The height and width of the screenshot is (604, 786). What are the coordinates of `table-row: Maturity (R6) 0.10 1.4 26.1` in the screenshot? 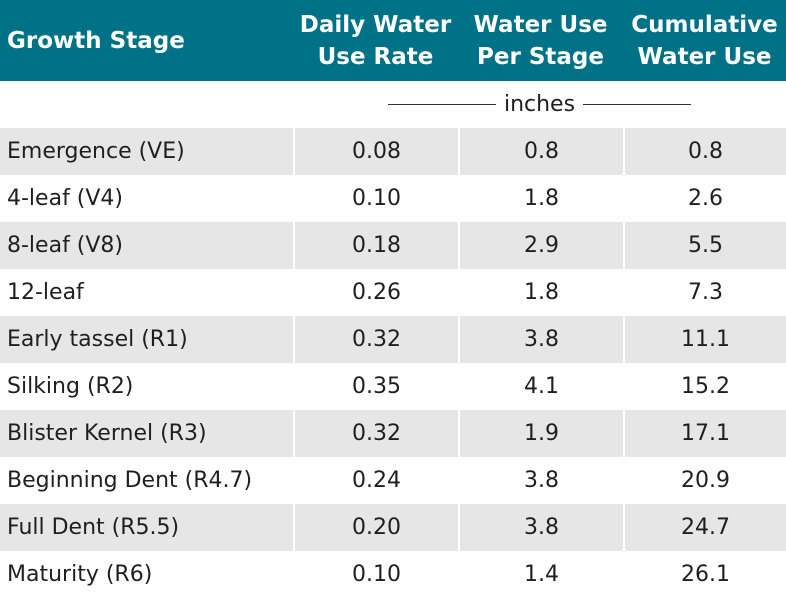 It's located at (393, 574).